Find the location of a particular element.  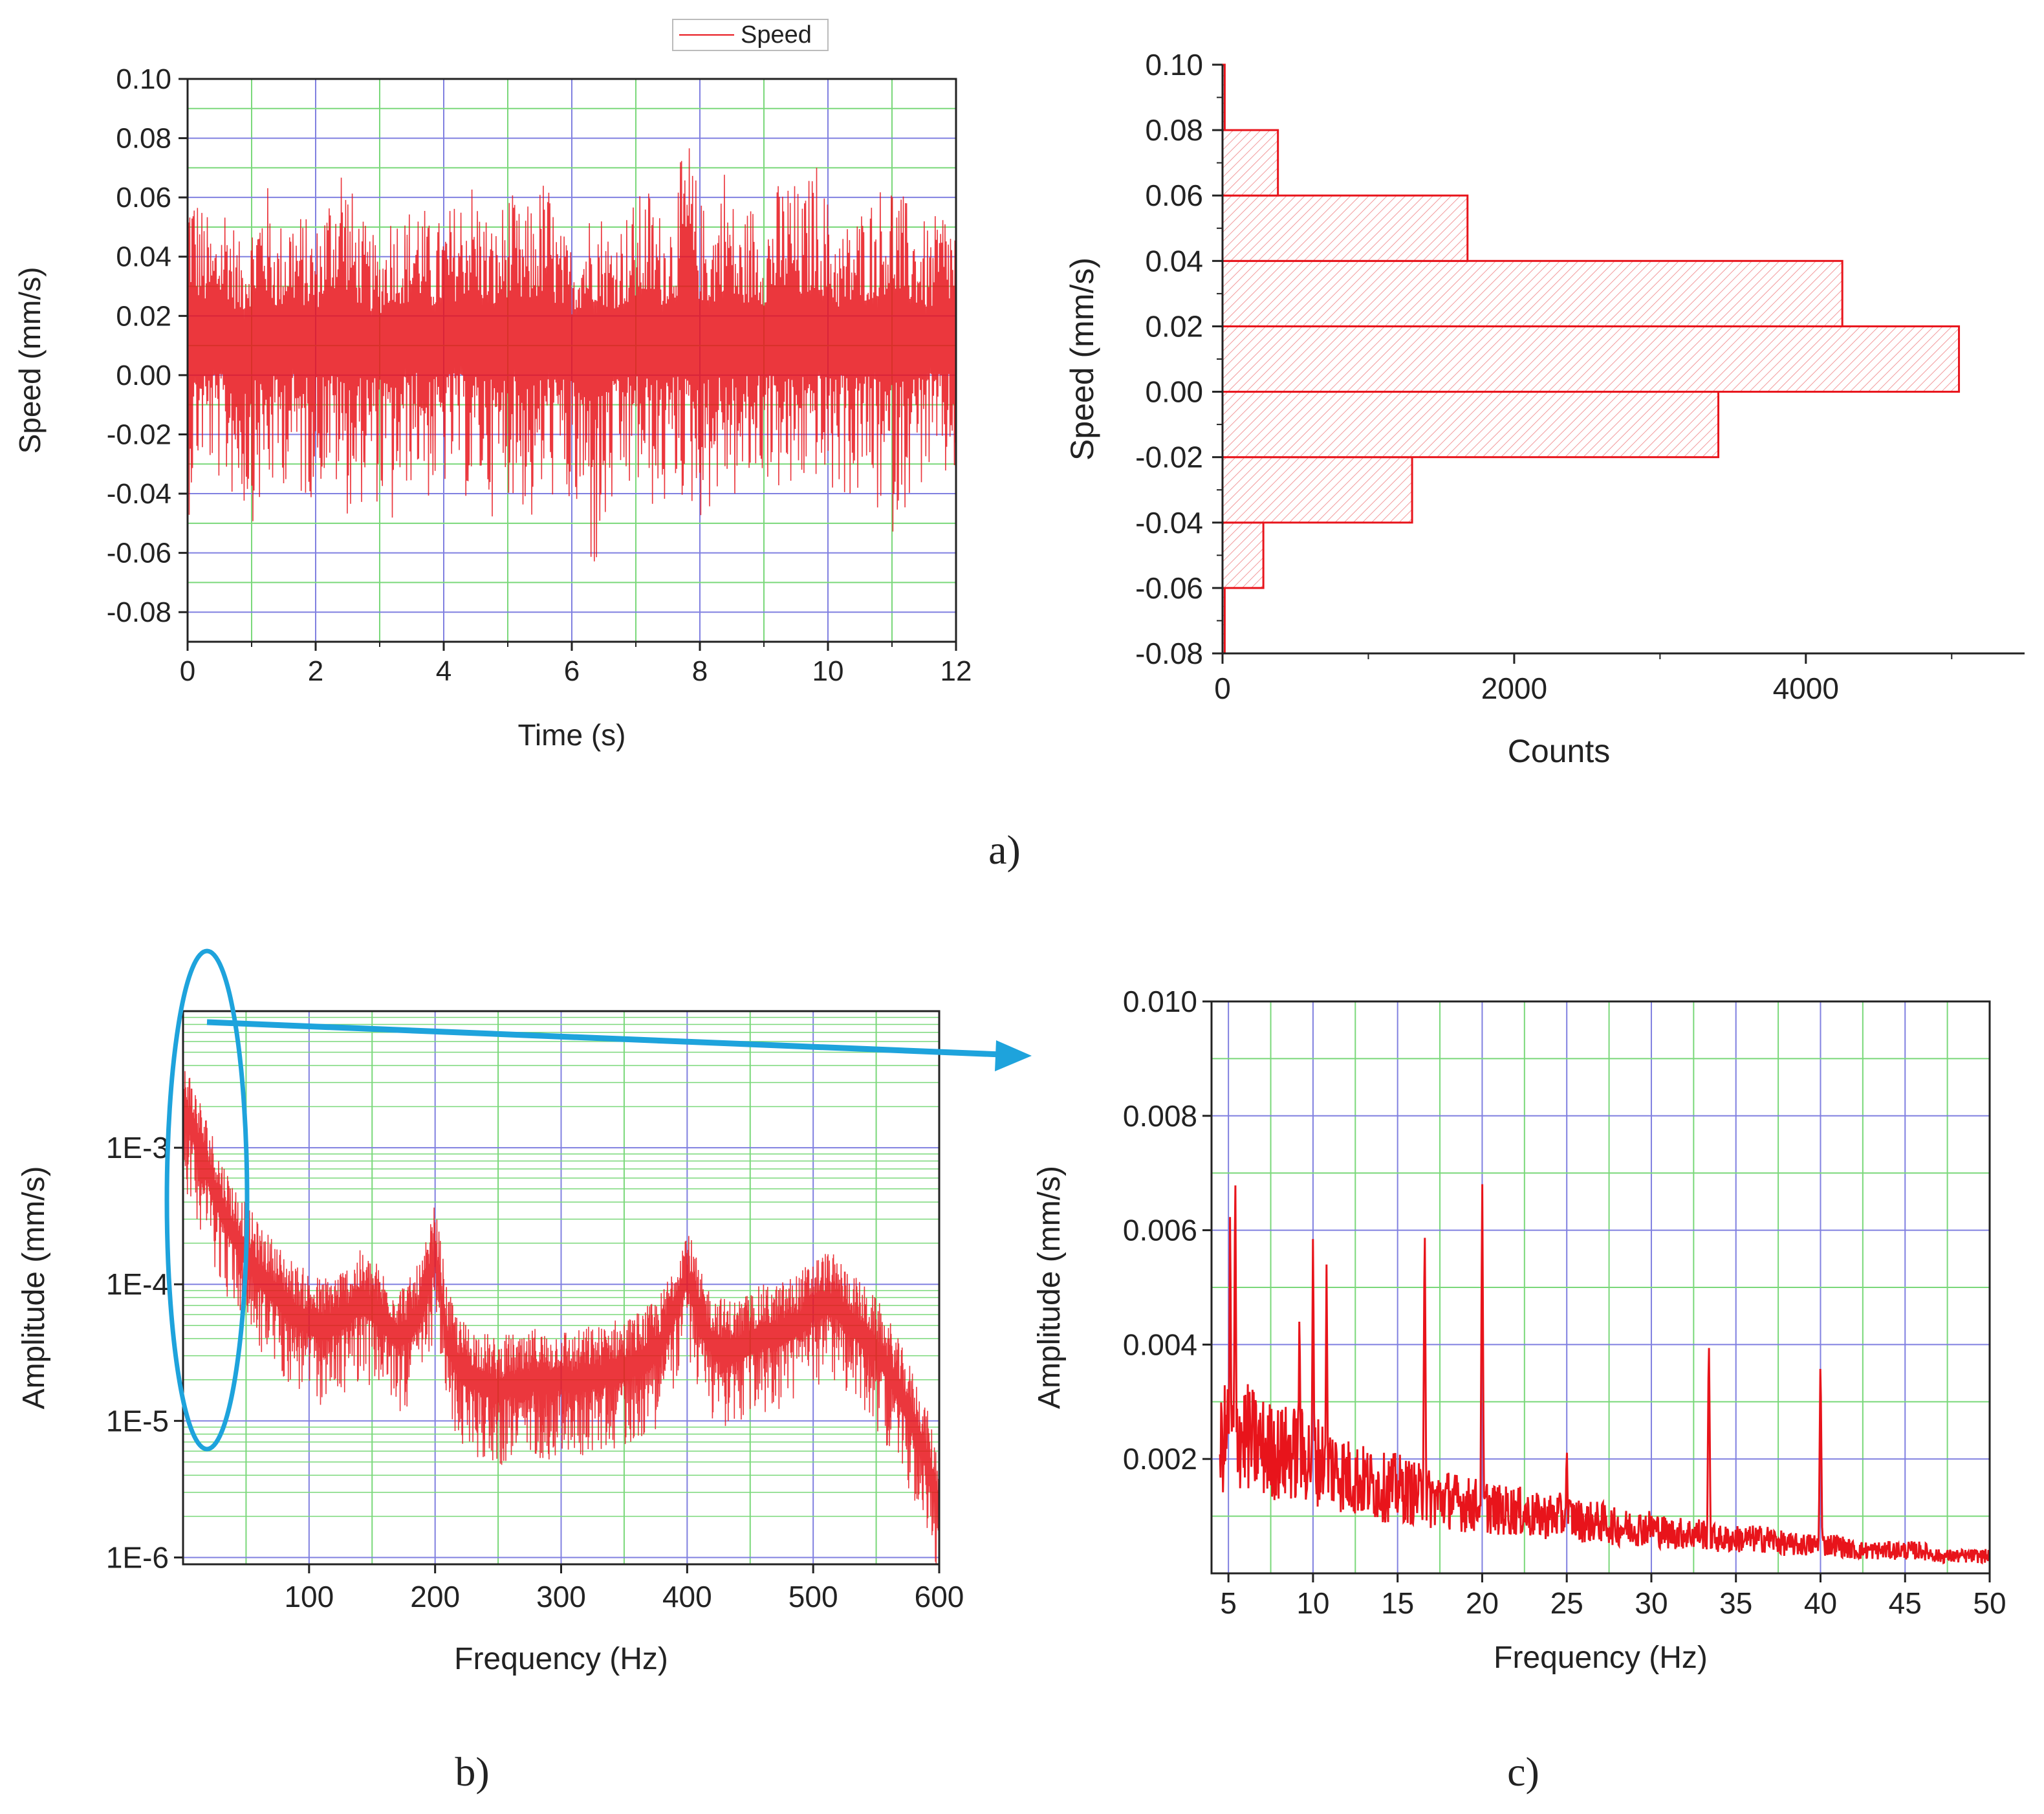

y-tick-label: 1E-3 is located at coordinates (137, 1147).